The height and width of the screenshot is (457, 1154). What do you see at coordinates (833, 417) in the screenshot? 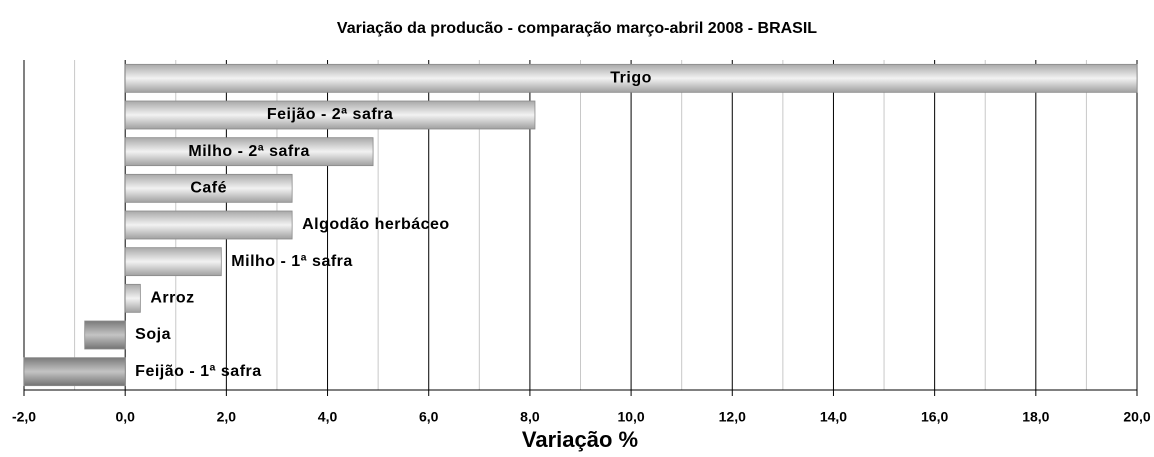
I see `x-tick-label: 14,0` at bounding box center [833, 417].